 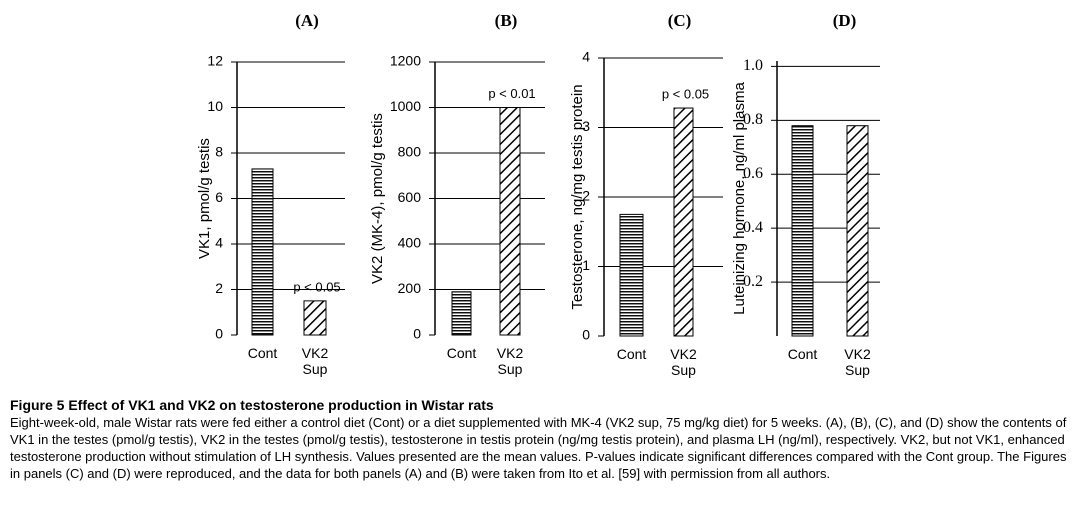 I want to click on y-tick-label: 0.2, so click(x=753, y=281).